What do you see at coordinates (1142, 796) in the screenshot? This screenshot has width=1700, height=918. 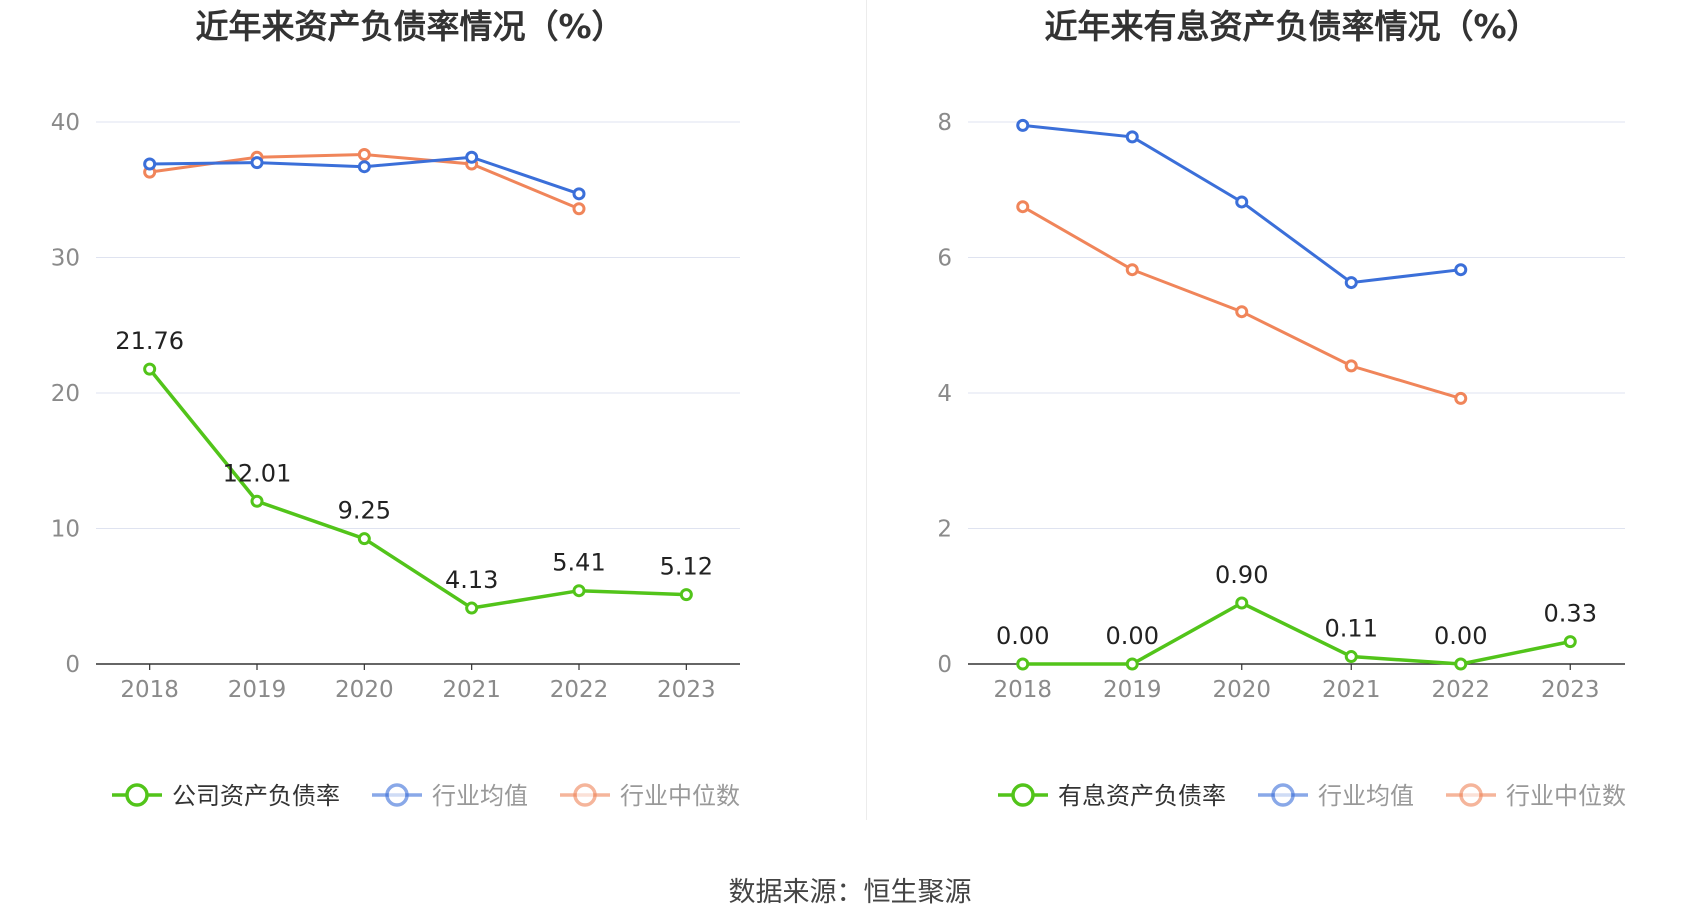 I see `legend-label: 有息资产负债率` at bounding box center [1142, 796].